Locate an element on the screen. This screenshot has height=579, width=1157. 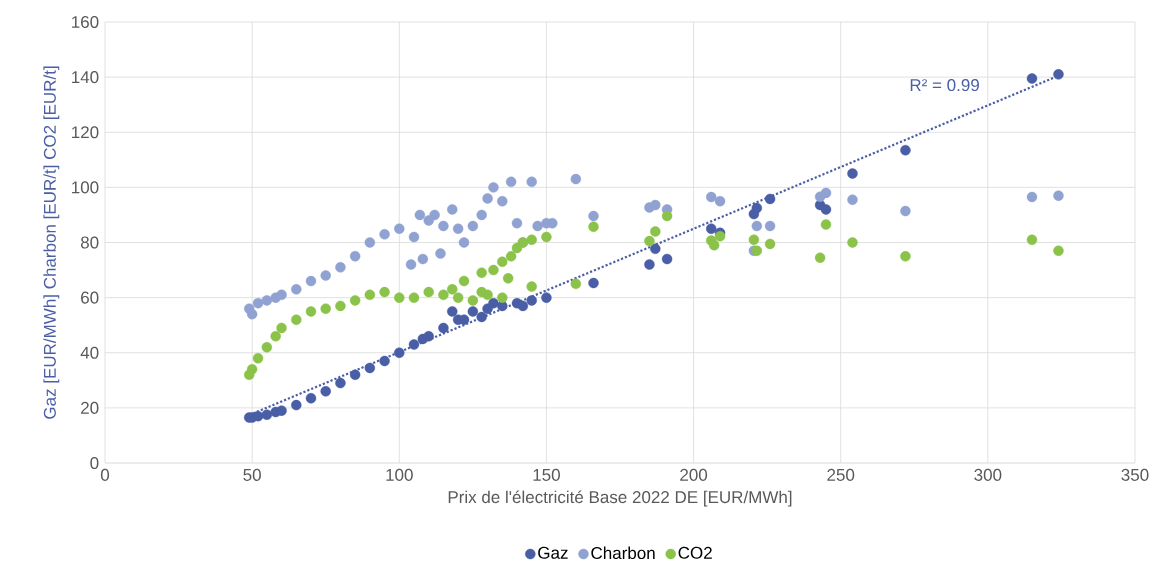
legend-label: Charbon is located at coordinates (623, 553).